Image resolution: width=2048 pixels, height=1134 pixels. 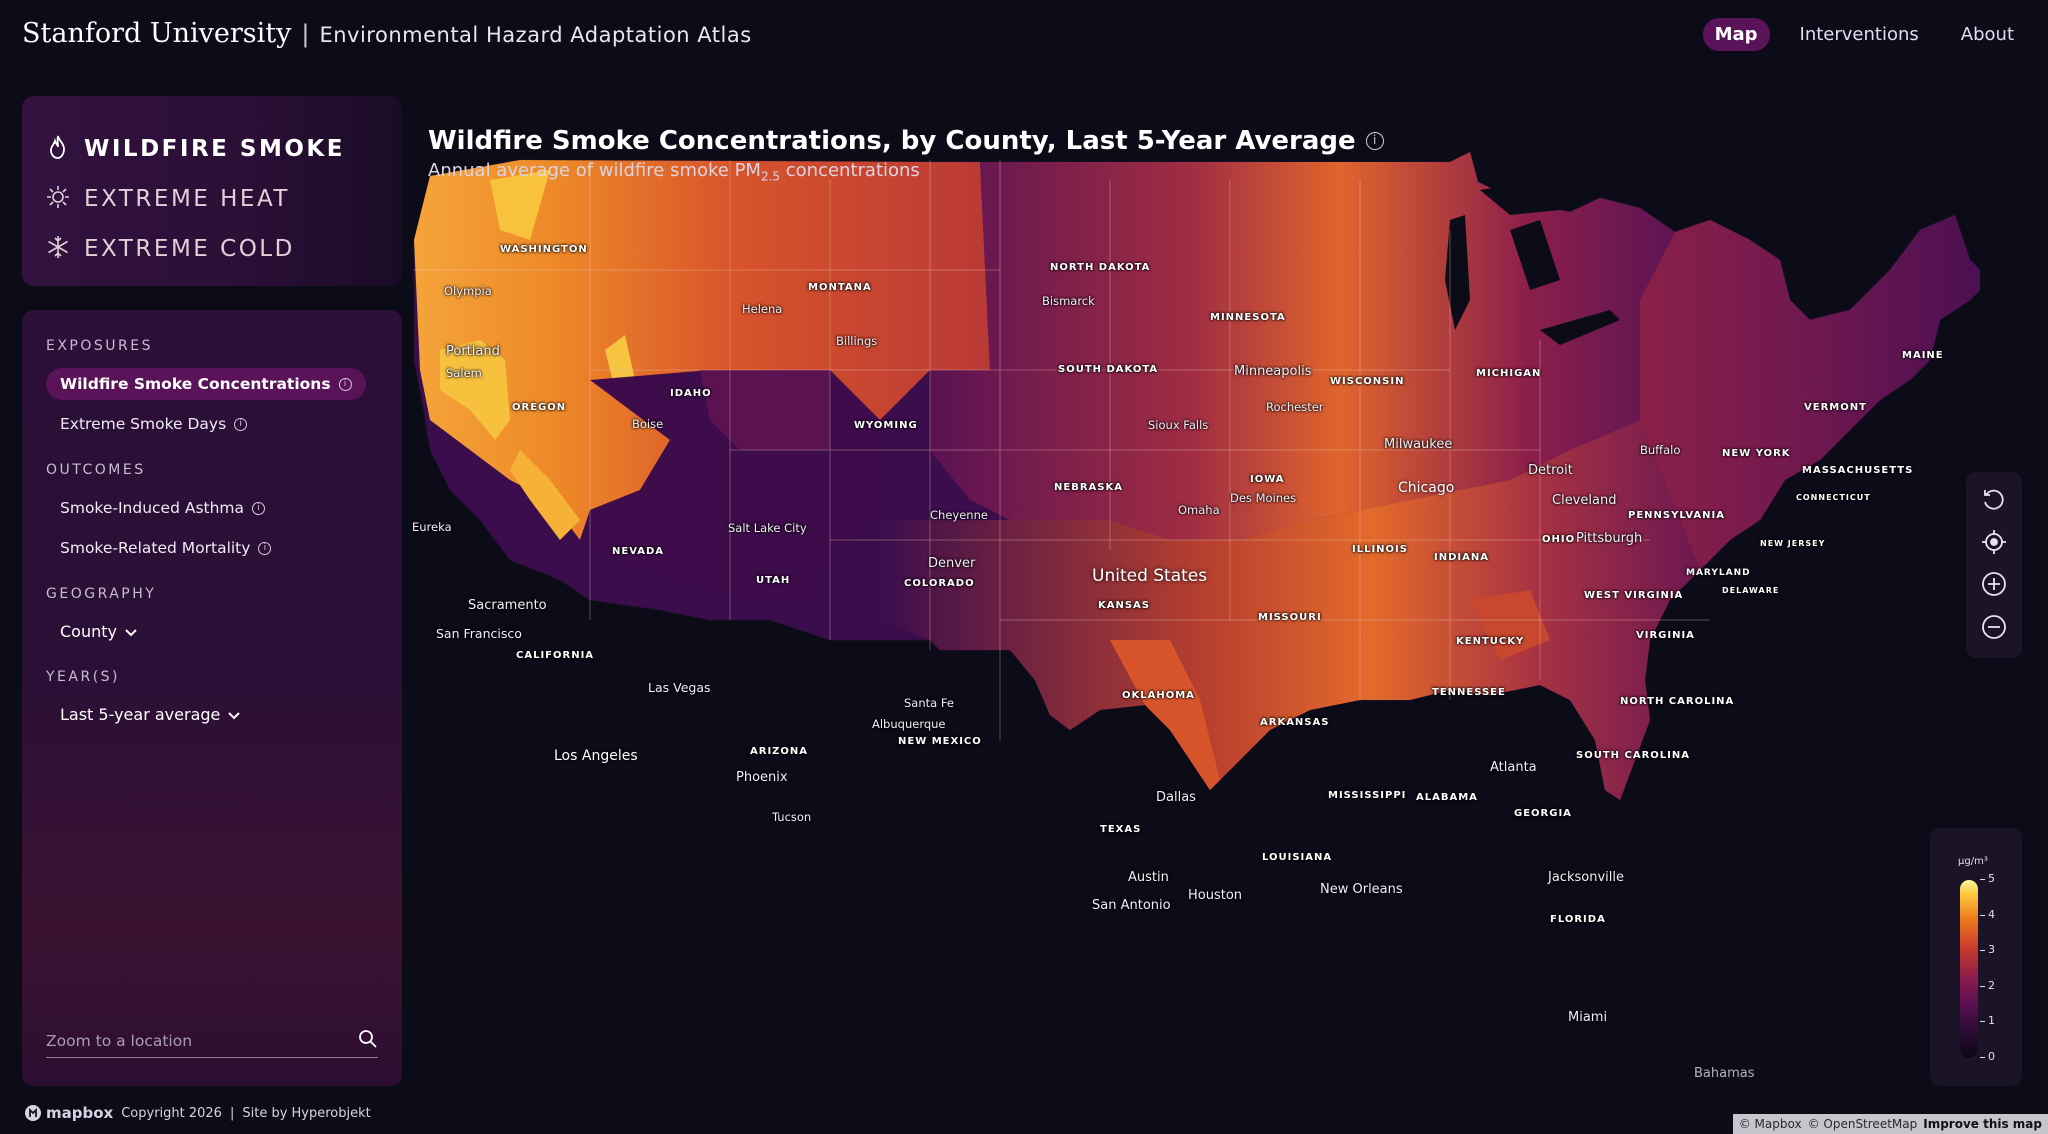 What do you see at coordinates (468, 291) in the screenshot?
I see `city-label: Olympia` at bounding box center [468, 291].